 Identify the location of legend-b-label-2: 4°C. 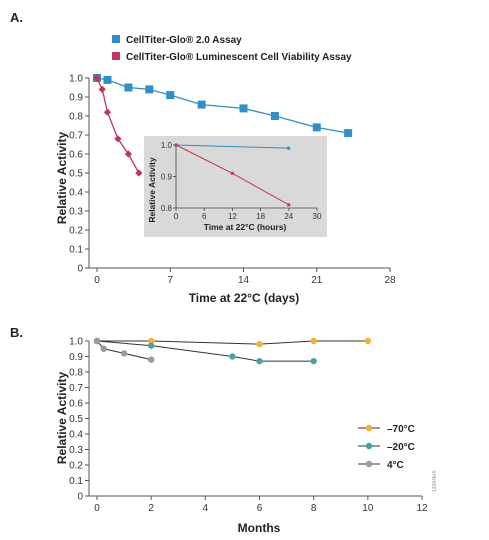
(395, 465).